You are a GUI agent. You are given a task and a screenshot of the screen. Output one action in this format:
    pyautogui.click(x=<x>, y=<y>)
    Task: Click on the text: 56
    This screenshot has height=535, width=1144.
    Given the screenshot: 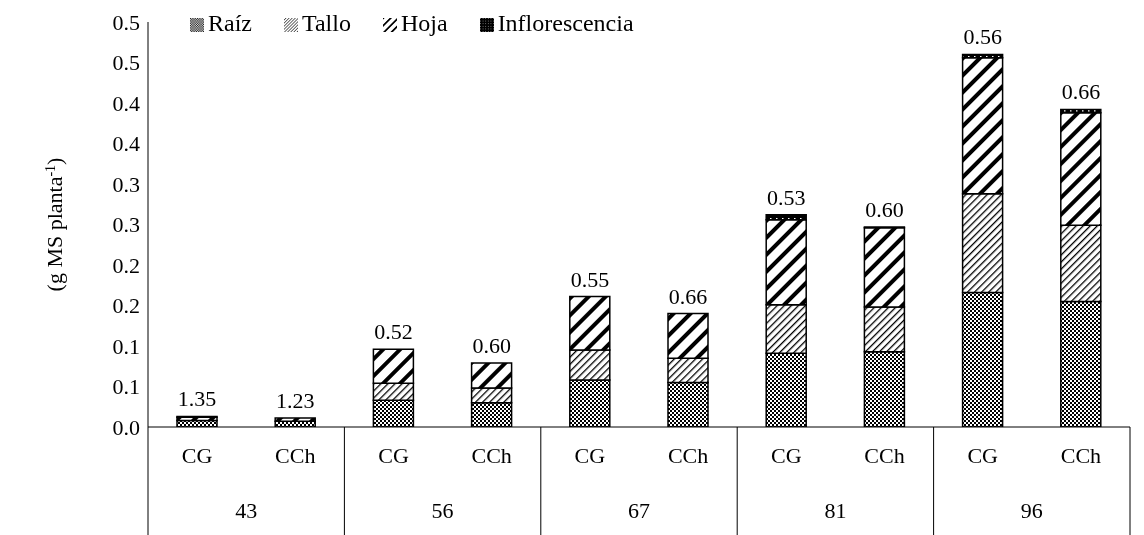 What is the action you would take?
    pyautogui.click(x=442, y=510)
    